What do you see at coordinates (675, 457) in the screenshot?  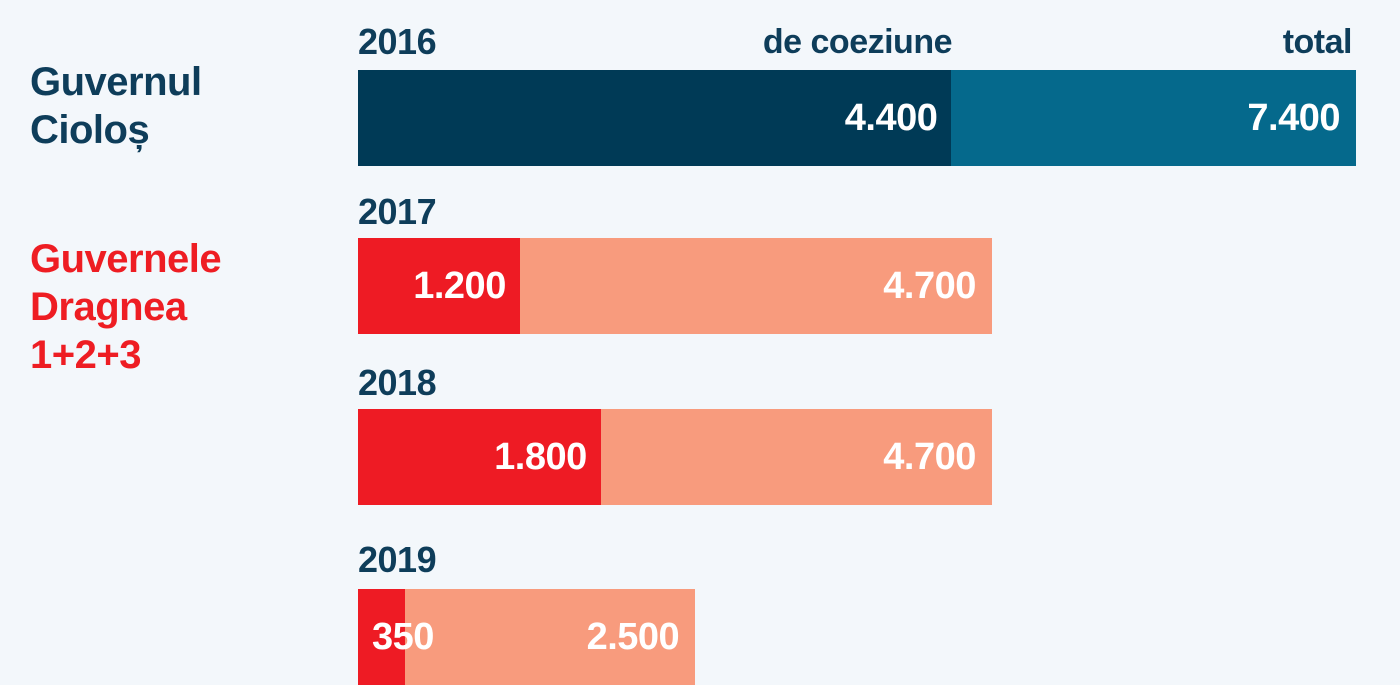 I see `bar-2018: 4.700 1.800` at bounding box center [675, 457].